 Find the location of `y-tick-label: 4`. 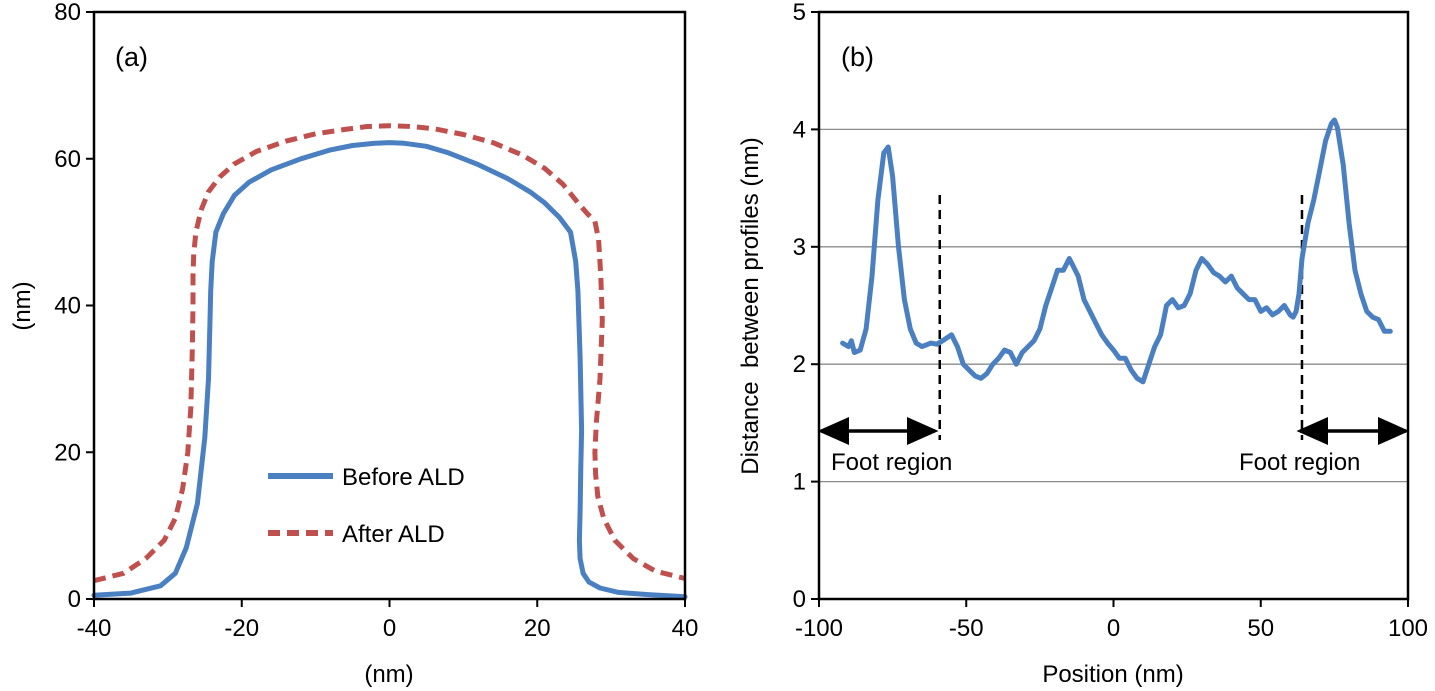

y-tick-label: 4 is located at coordinates (799, 129).